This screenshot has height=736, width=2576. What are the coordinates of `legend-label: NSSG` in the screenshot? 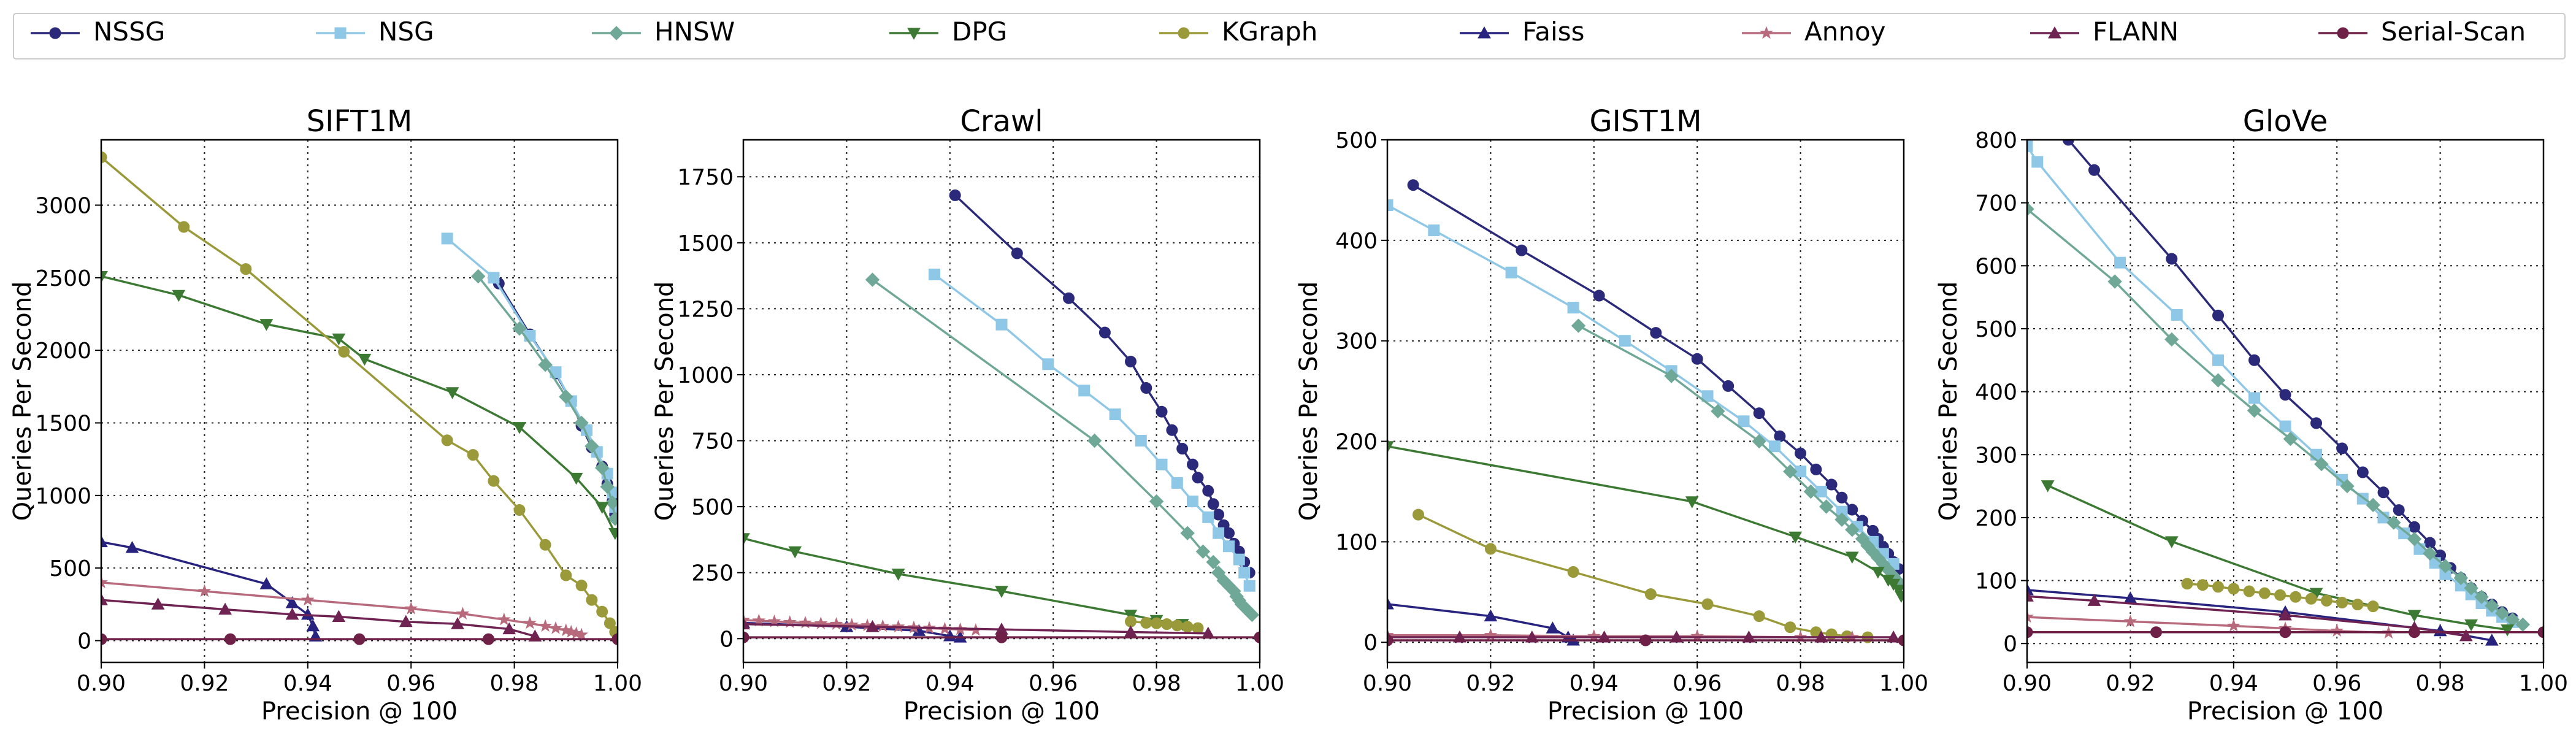 It's located at (129, 32).